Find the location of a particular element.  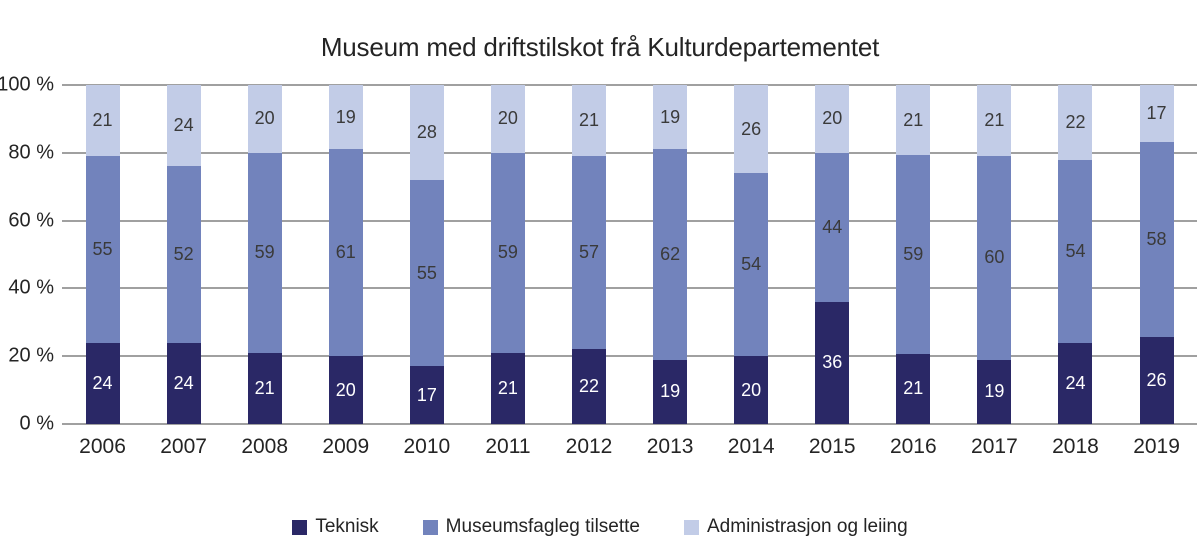

bar-segment: 58 is located at coordinates (1156, 239).